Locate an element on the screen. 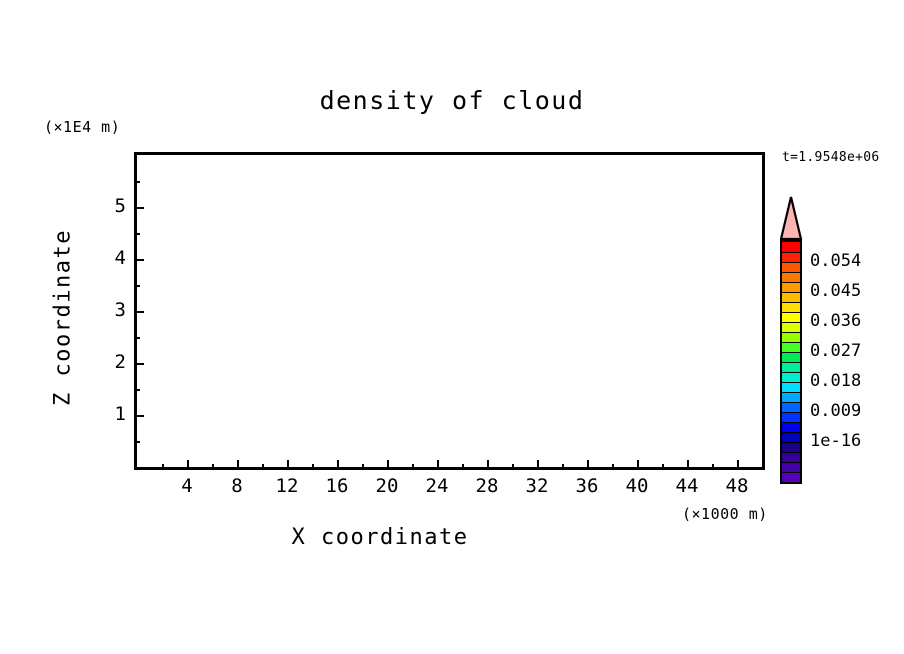 This screenshot has height=654, width=904. y-tick-label: 1 is located at coordinates (120, 414).